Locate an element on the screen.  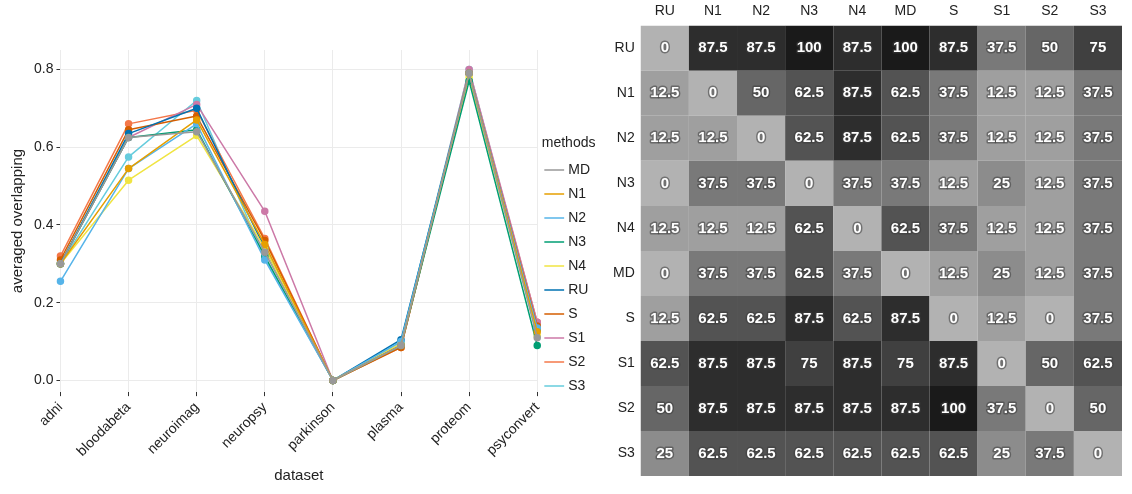
legend-title: methods is located at coordinates (568, 141).